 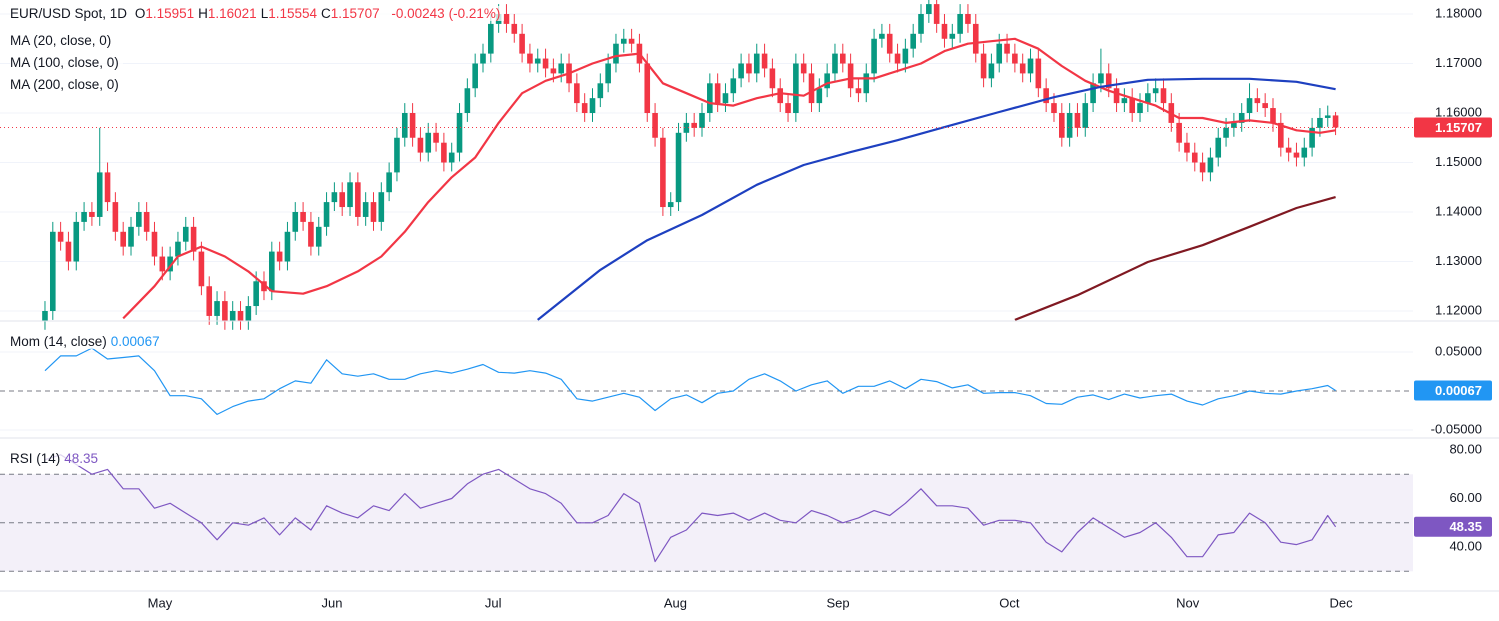 What do you see at coordinates (66, 62) in the screenshot?
I see `legend-ma100: MA (100, close, 0)` at bounding box center [66, 62].